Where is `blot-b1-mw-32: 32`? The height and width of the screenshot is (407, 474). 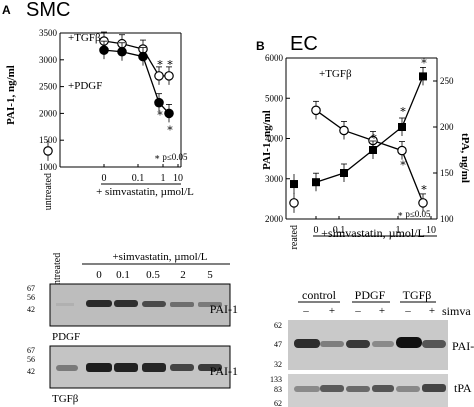 blot-b1-mw-32: 32 is located at coordinates (278, 364).